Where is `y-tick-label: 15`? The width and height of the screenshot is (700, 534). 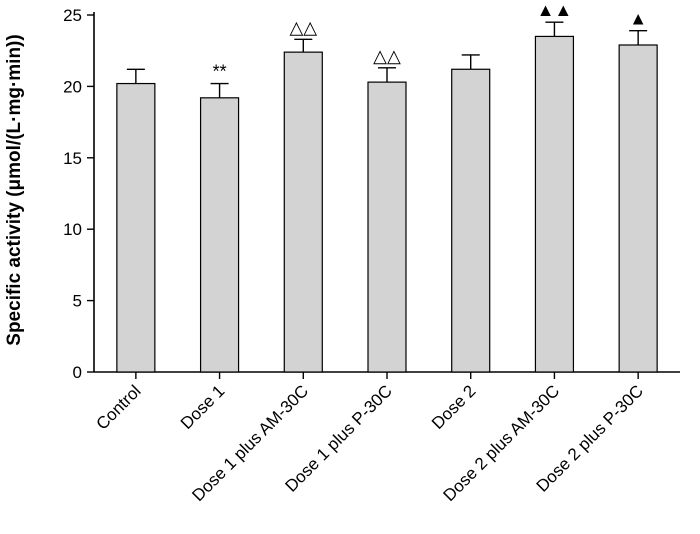 y-tick-label: 15 is located at coordinates (72, 158).